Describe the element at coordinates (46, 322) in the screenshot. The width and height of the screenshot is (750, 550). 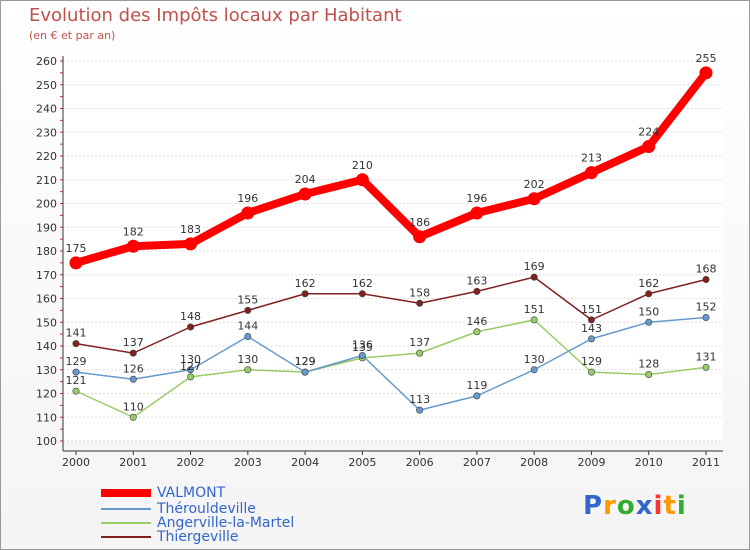
I see `y-tick-label: 150` at that location.